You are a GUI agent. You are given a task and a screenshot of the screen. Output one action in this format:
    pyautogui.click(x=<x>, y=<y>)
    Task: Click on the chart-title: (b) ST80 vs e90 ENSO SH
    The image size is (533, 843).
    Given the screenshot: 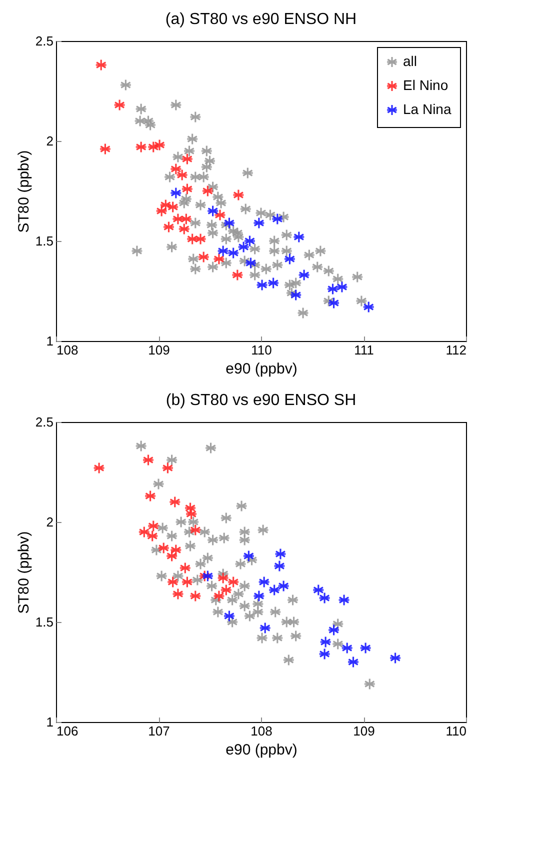 What is the action you would take?
    pyautogui.click(x=261, y=400)
    